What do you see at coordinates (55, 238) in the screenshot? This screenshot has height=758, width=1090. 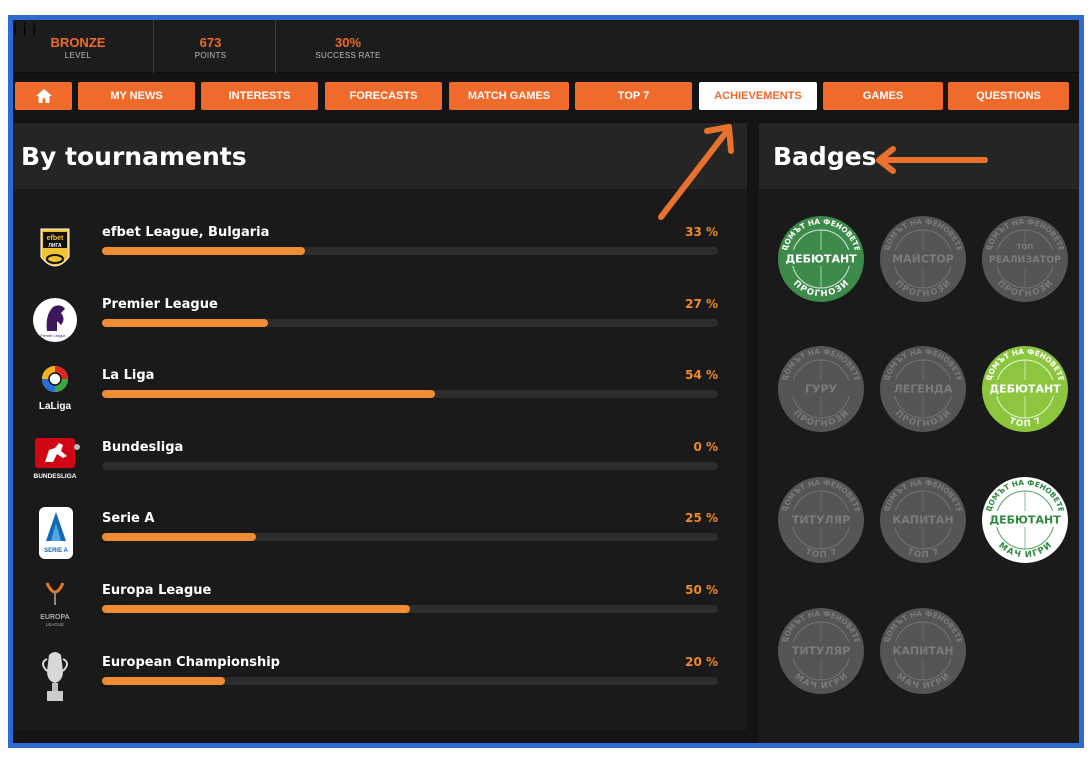 I see `logo-text: efbet` at bounding box center [55, 238].